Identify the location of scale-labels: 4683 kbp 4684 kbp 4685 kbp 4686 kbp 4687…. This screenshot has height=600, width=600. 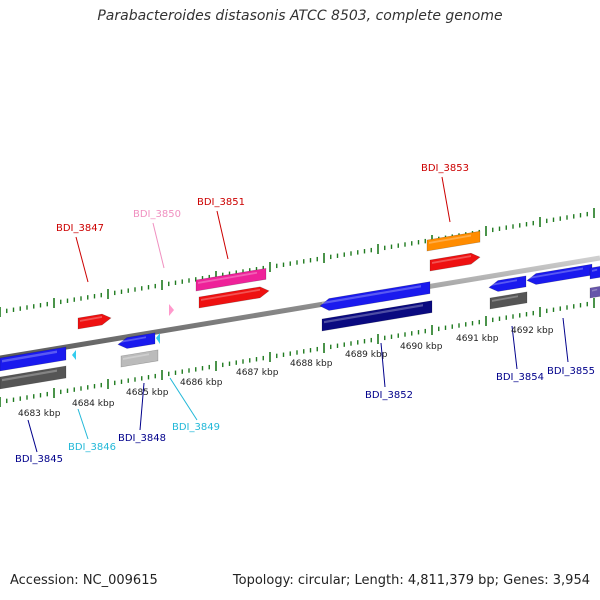
(286, 372).